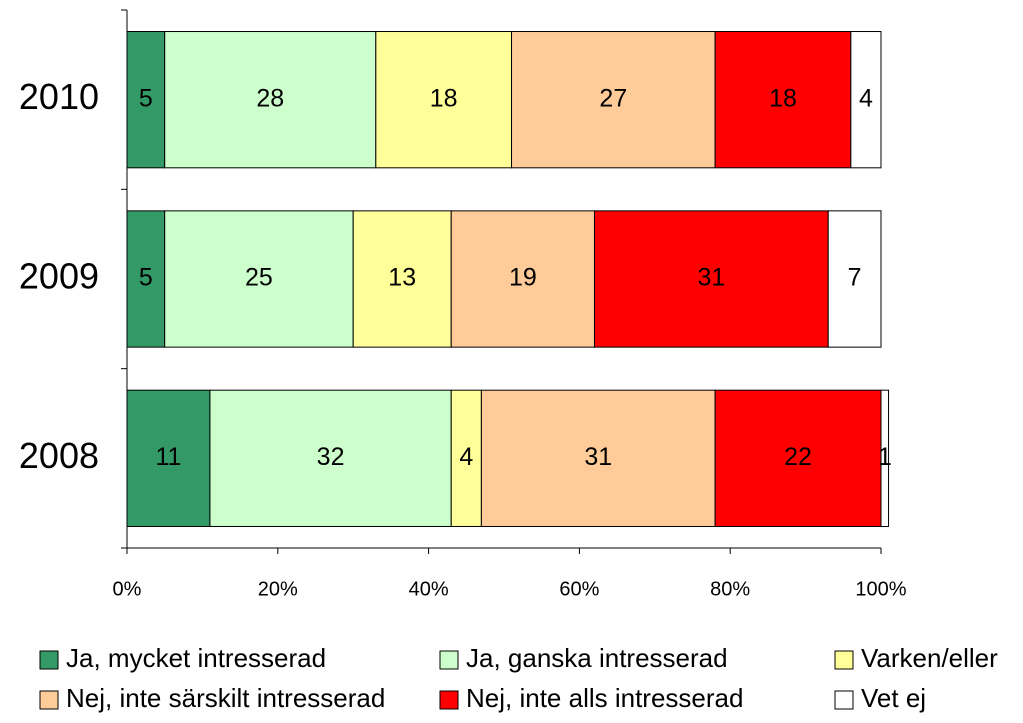  Describe the element at coordinates (579, 589) in the screenshot. I see `x-tick-label: 60%` at that location.